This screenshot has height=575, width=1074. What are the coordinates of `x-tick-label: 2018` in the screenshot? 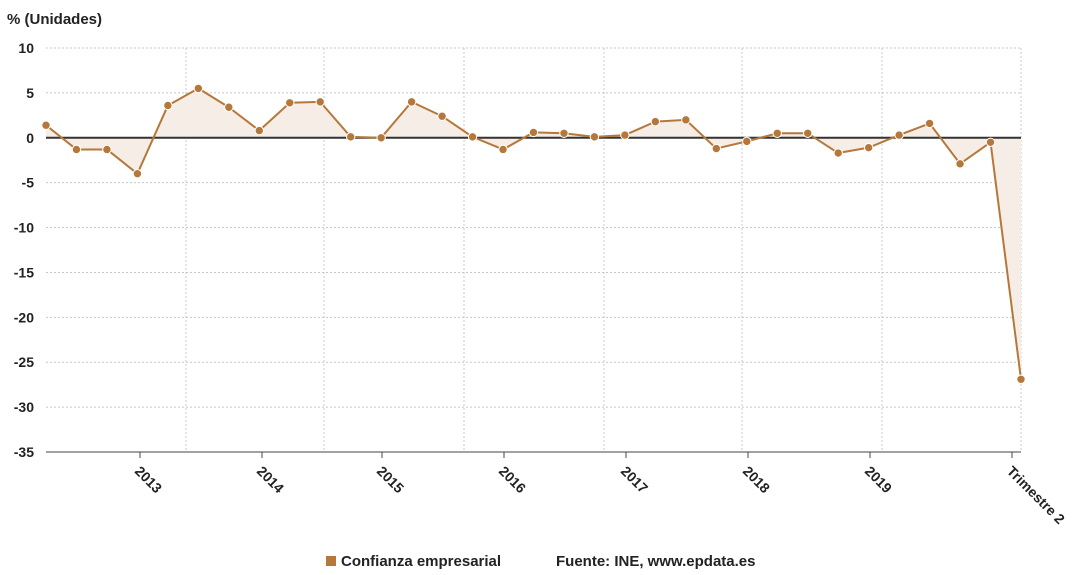 It's located at (756, 479).